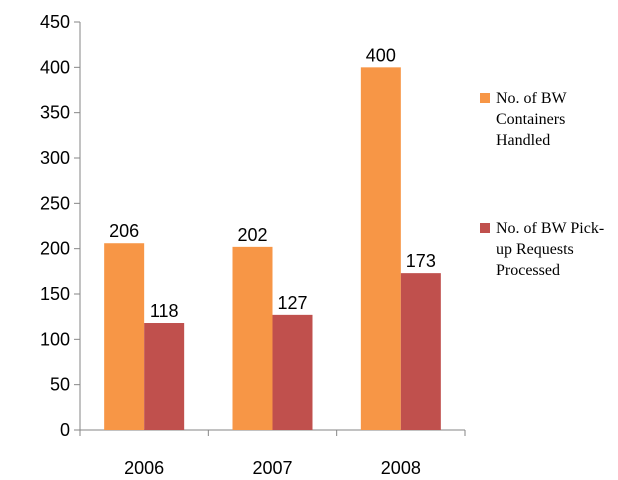 The width and height of the screenshot is (618, 480). I want to click on legend-label: No. of BW Pick-up Requests Processed, so click(550, 249).